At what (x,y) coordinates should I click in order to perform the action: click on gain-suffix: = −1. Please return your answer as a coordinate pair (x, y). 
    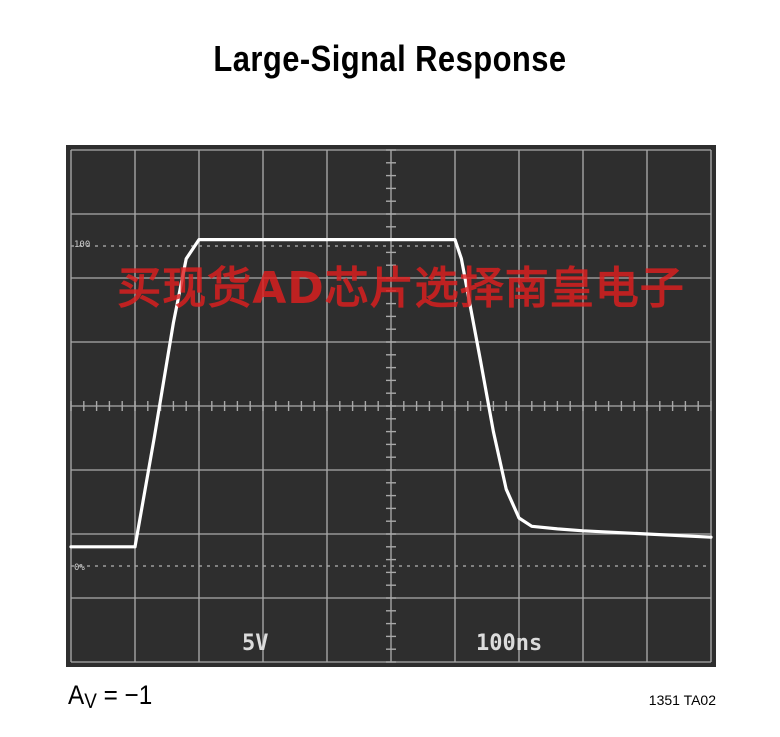
    Looking at the image, I should click on (124, 695).